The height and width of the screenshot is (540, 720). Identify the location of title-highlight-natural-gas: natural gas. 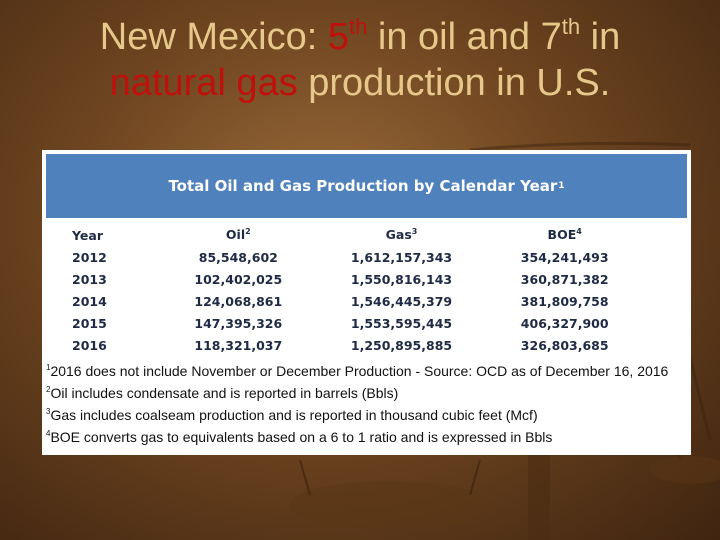
(203, 83).